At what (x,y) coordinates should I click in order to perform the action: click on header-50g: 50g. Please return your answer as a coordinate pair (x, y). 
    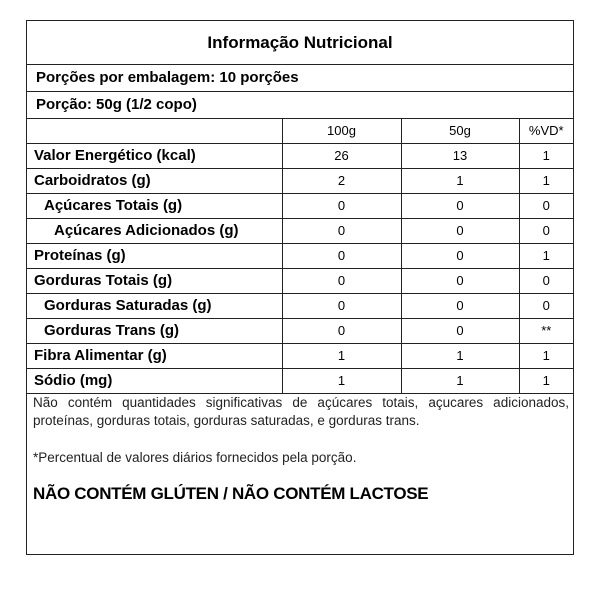
    Looking at the image, I should click on (459, 131).